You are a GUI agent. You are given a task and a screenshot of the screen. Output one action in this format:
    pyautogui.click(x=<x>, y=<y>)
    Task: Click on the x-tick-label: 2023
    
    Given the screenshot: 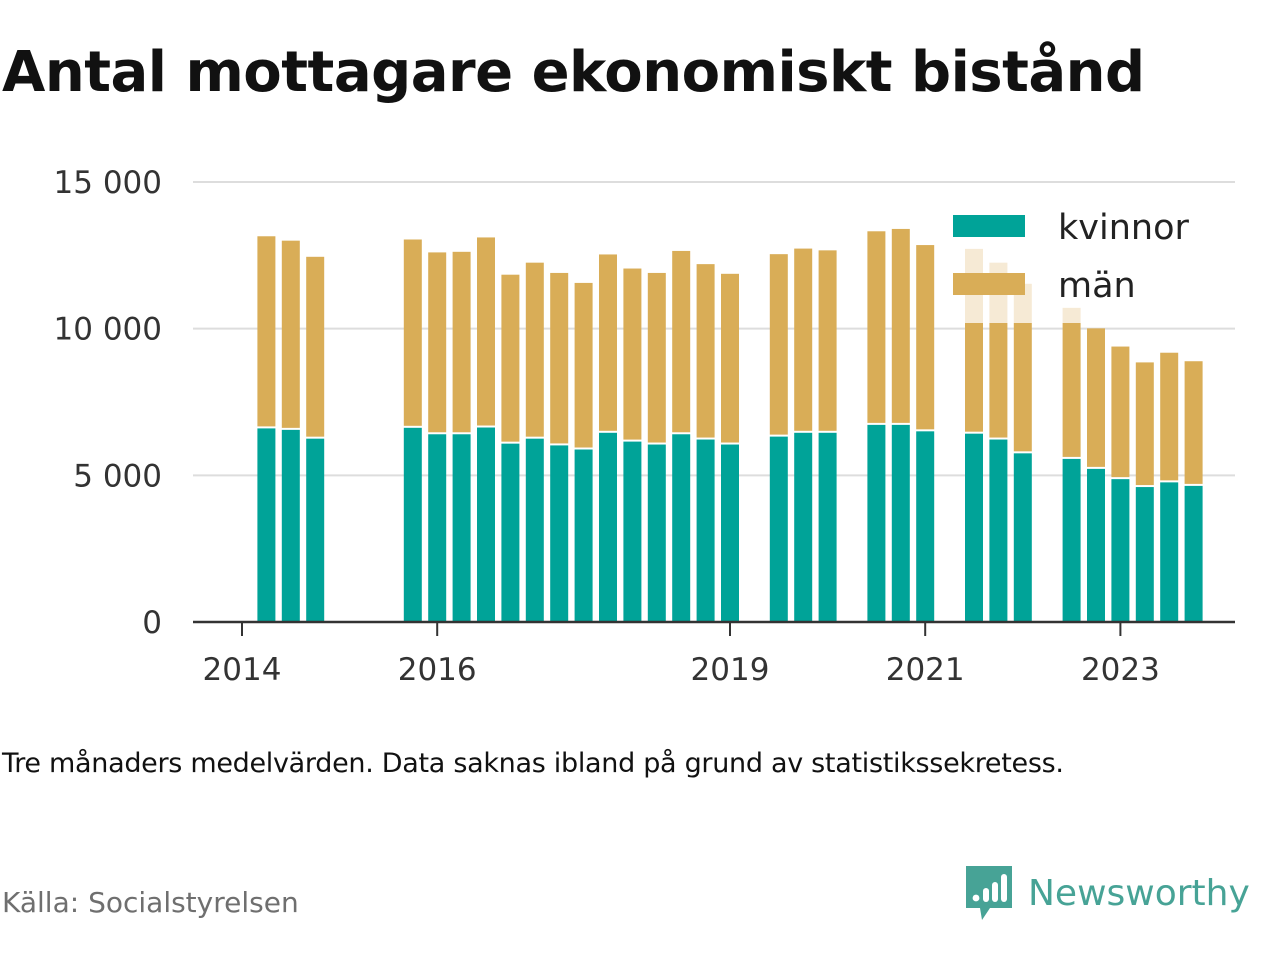 What is the action you would take?
    pyautogui.click(x=1120, y=670)
    